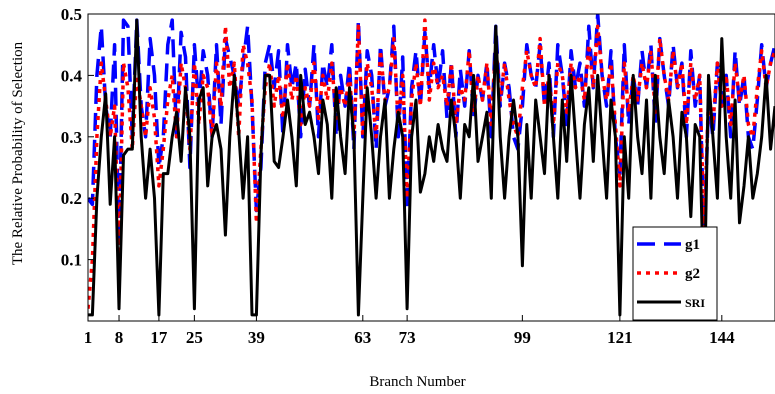  I want to click on y-tick-label: 0.1, so click(71, 260).